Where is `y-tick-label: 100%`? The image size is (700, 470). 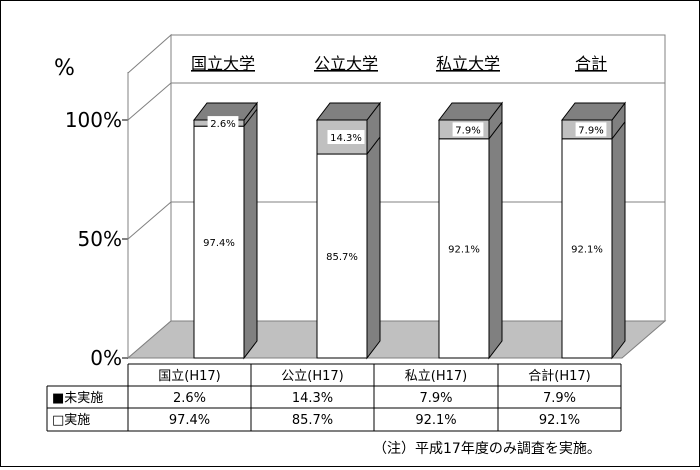
y-tick-label: 100% is located at coordinates (93, 120).